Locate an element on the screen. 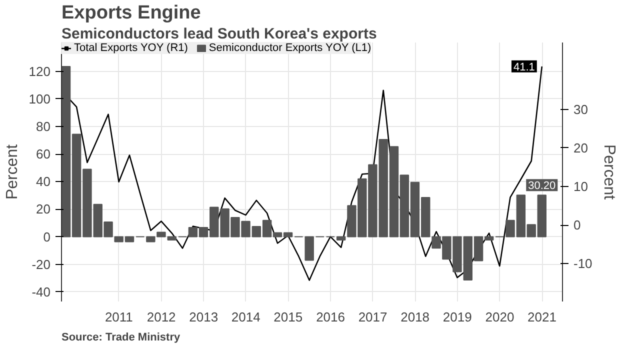 The image size is (620, 348). chart-title: Exports Engine is located at coordinates (131, 13).